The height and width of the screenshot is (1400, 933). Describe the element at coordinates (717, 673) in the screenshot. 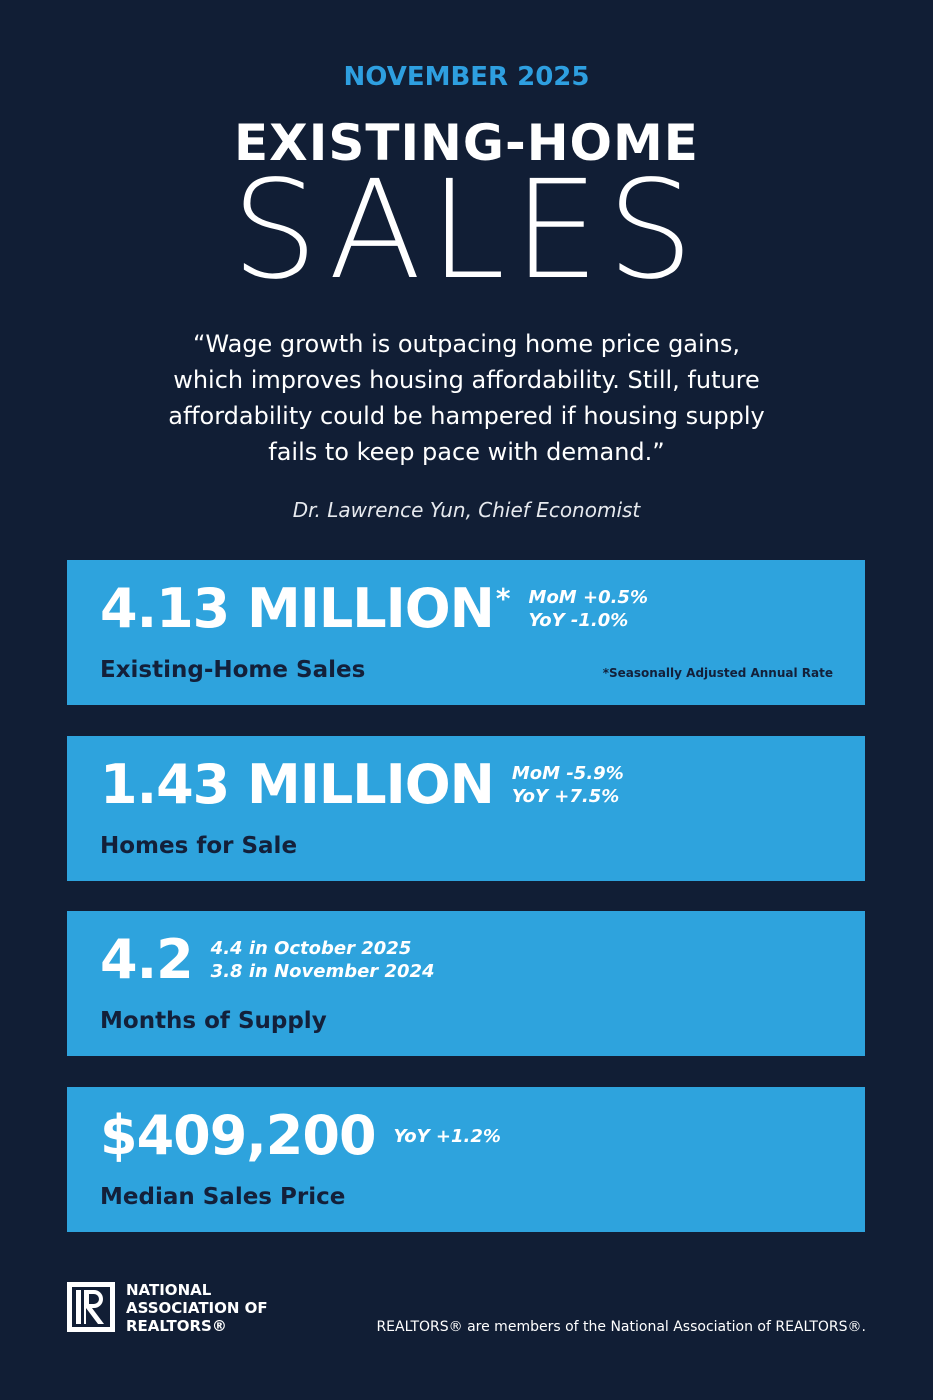

I see `footnote: *Seasonally Adjusted Annual Rate` at that location.